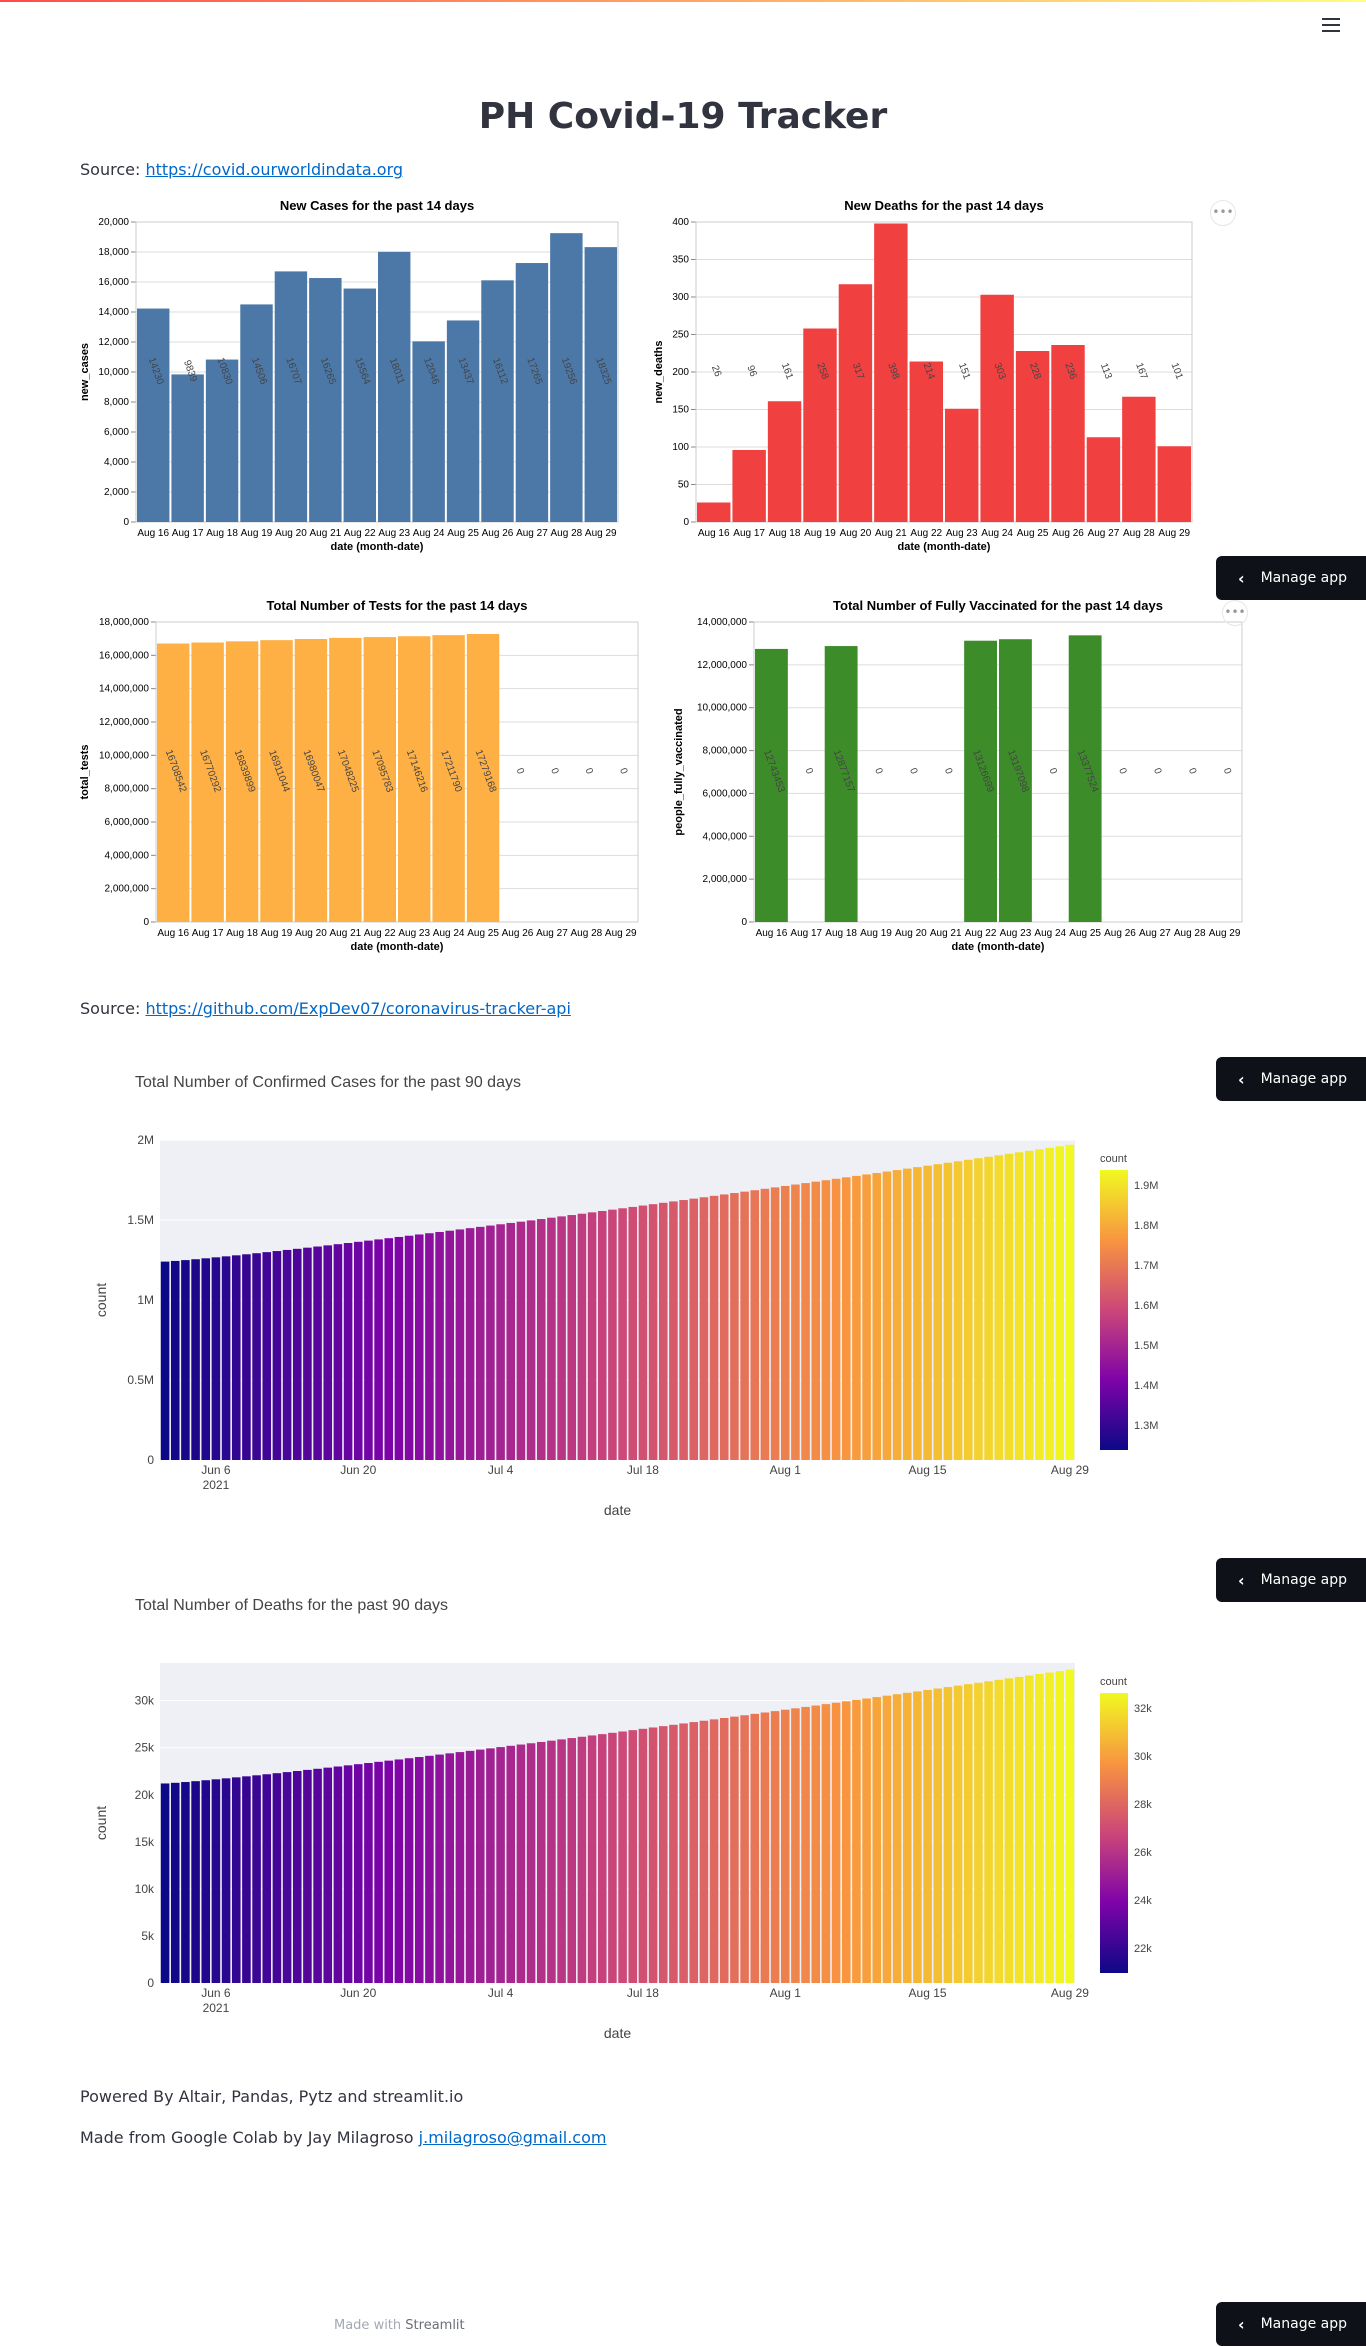  I want to click on email-link: j.milagroso@gmail.com, so click(512, 2137).